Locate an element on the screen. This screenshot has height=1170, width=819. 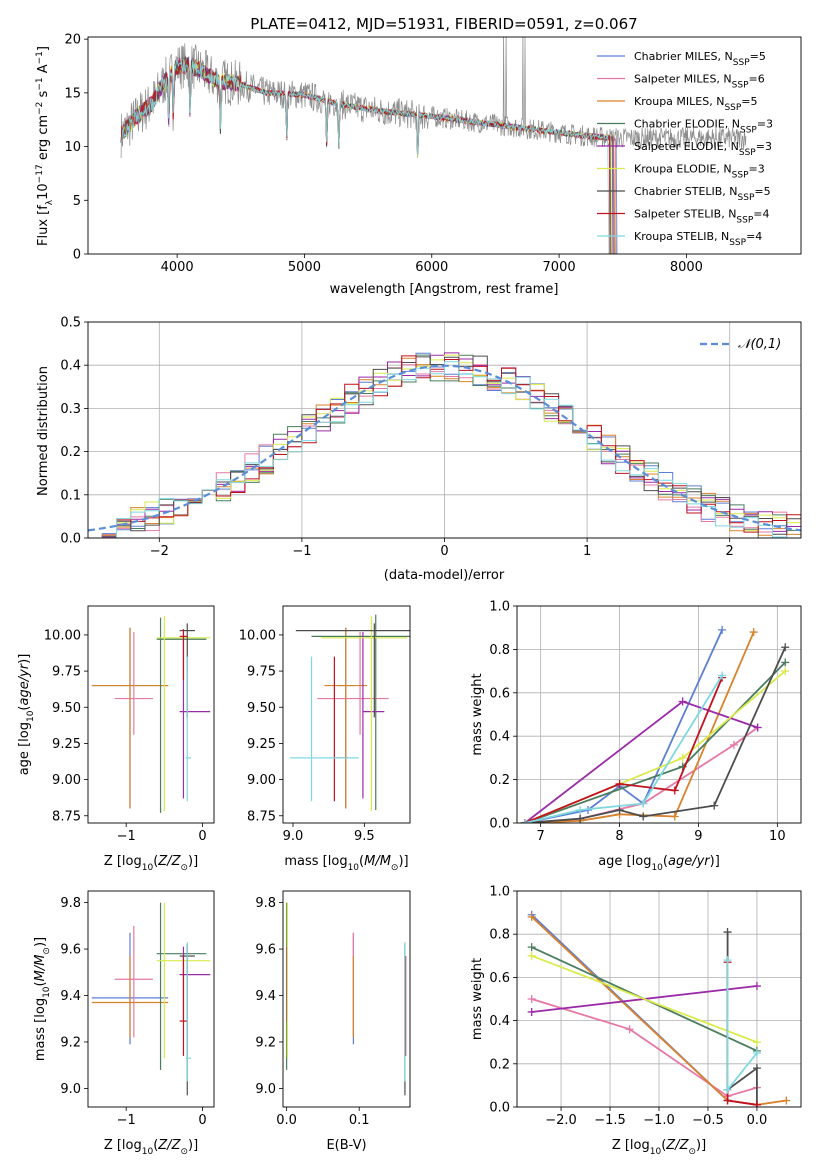
residual-histogram is located at coordinates (444, 449).